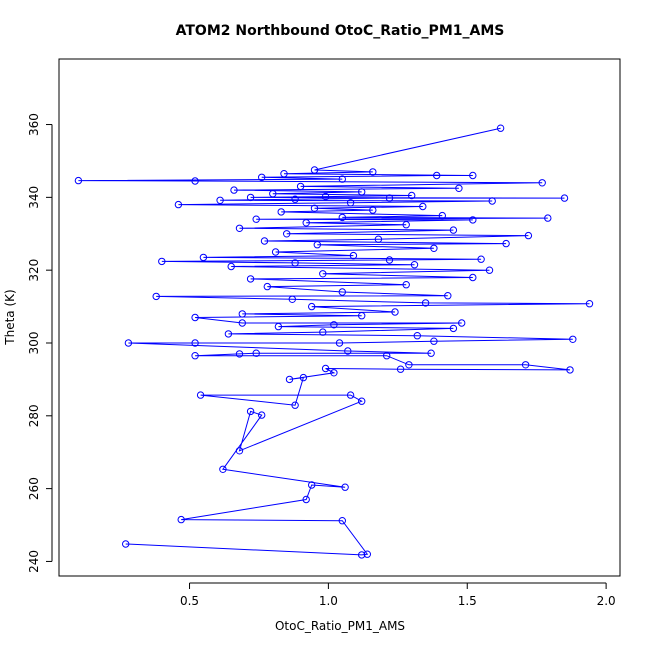  I want to click on x-tick-label: 2.0, so click(606, 601).